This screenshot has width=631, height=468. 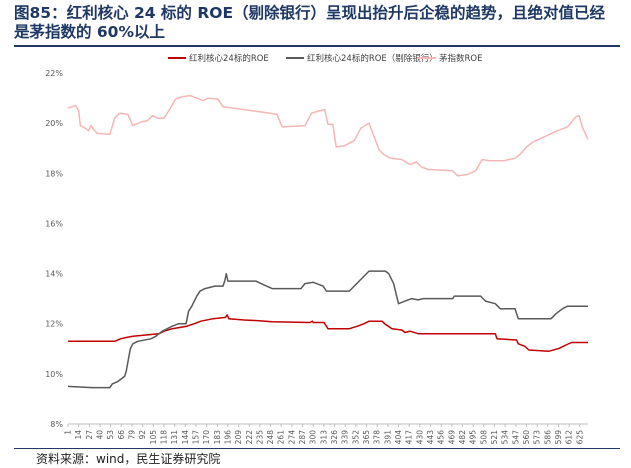 I want to click on x-tick-label: 456, so click(x=441, y=437).